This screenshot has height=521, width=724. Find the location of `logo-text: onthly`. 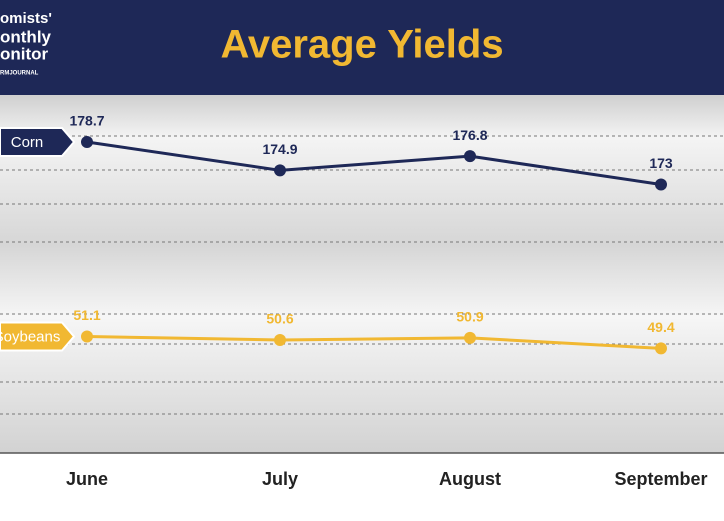

logo-text: onthly is located at coordinates (26, 36).